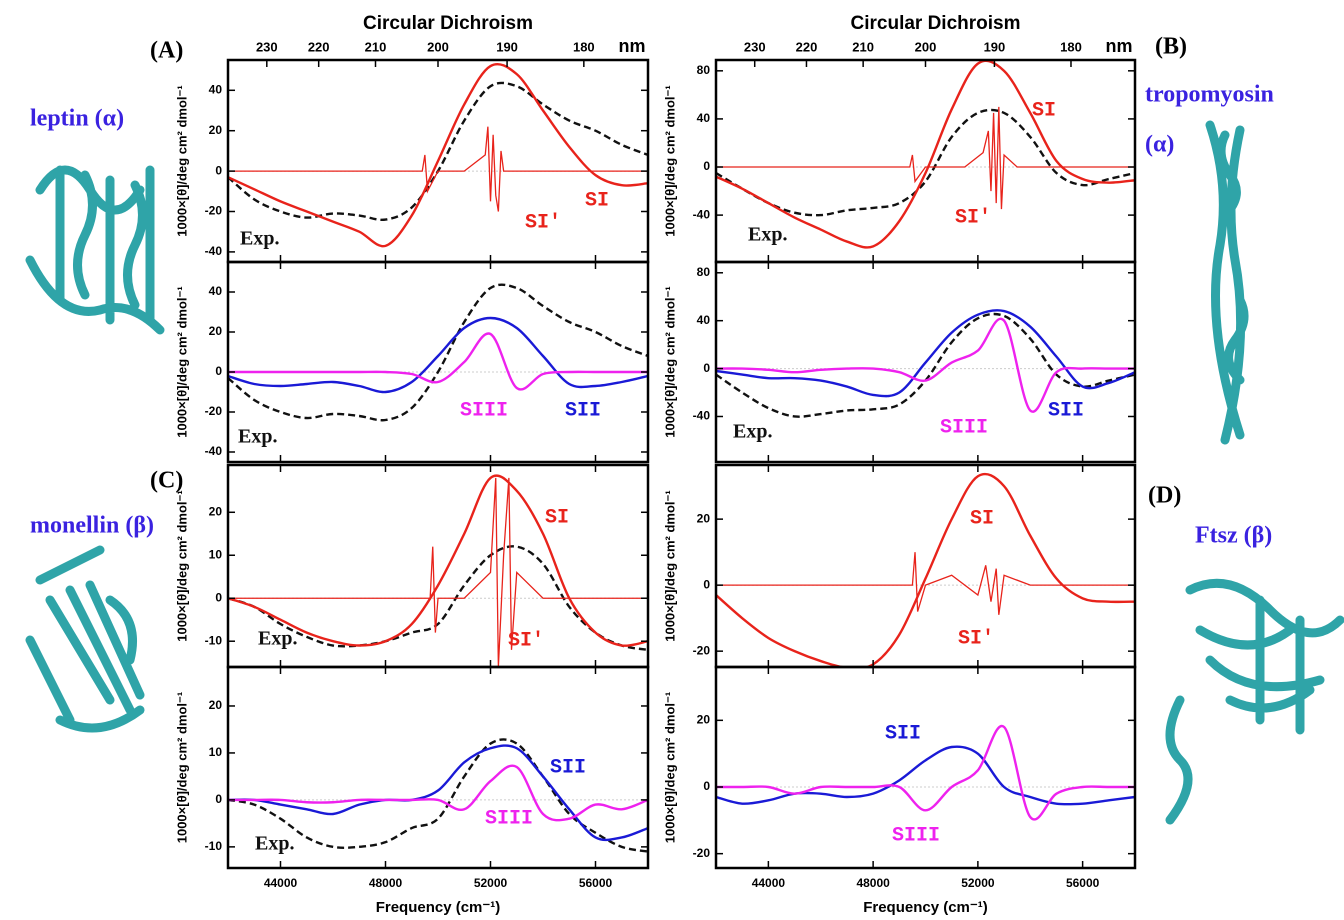 The width and height of the screenshot is (1344, 920). What do you see at coordinates (267, 46) in the screenshot?
I see `x2-tick-label: 230` at bounding box center [267, 46].